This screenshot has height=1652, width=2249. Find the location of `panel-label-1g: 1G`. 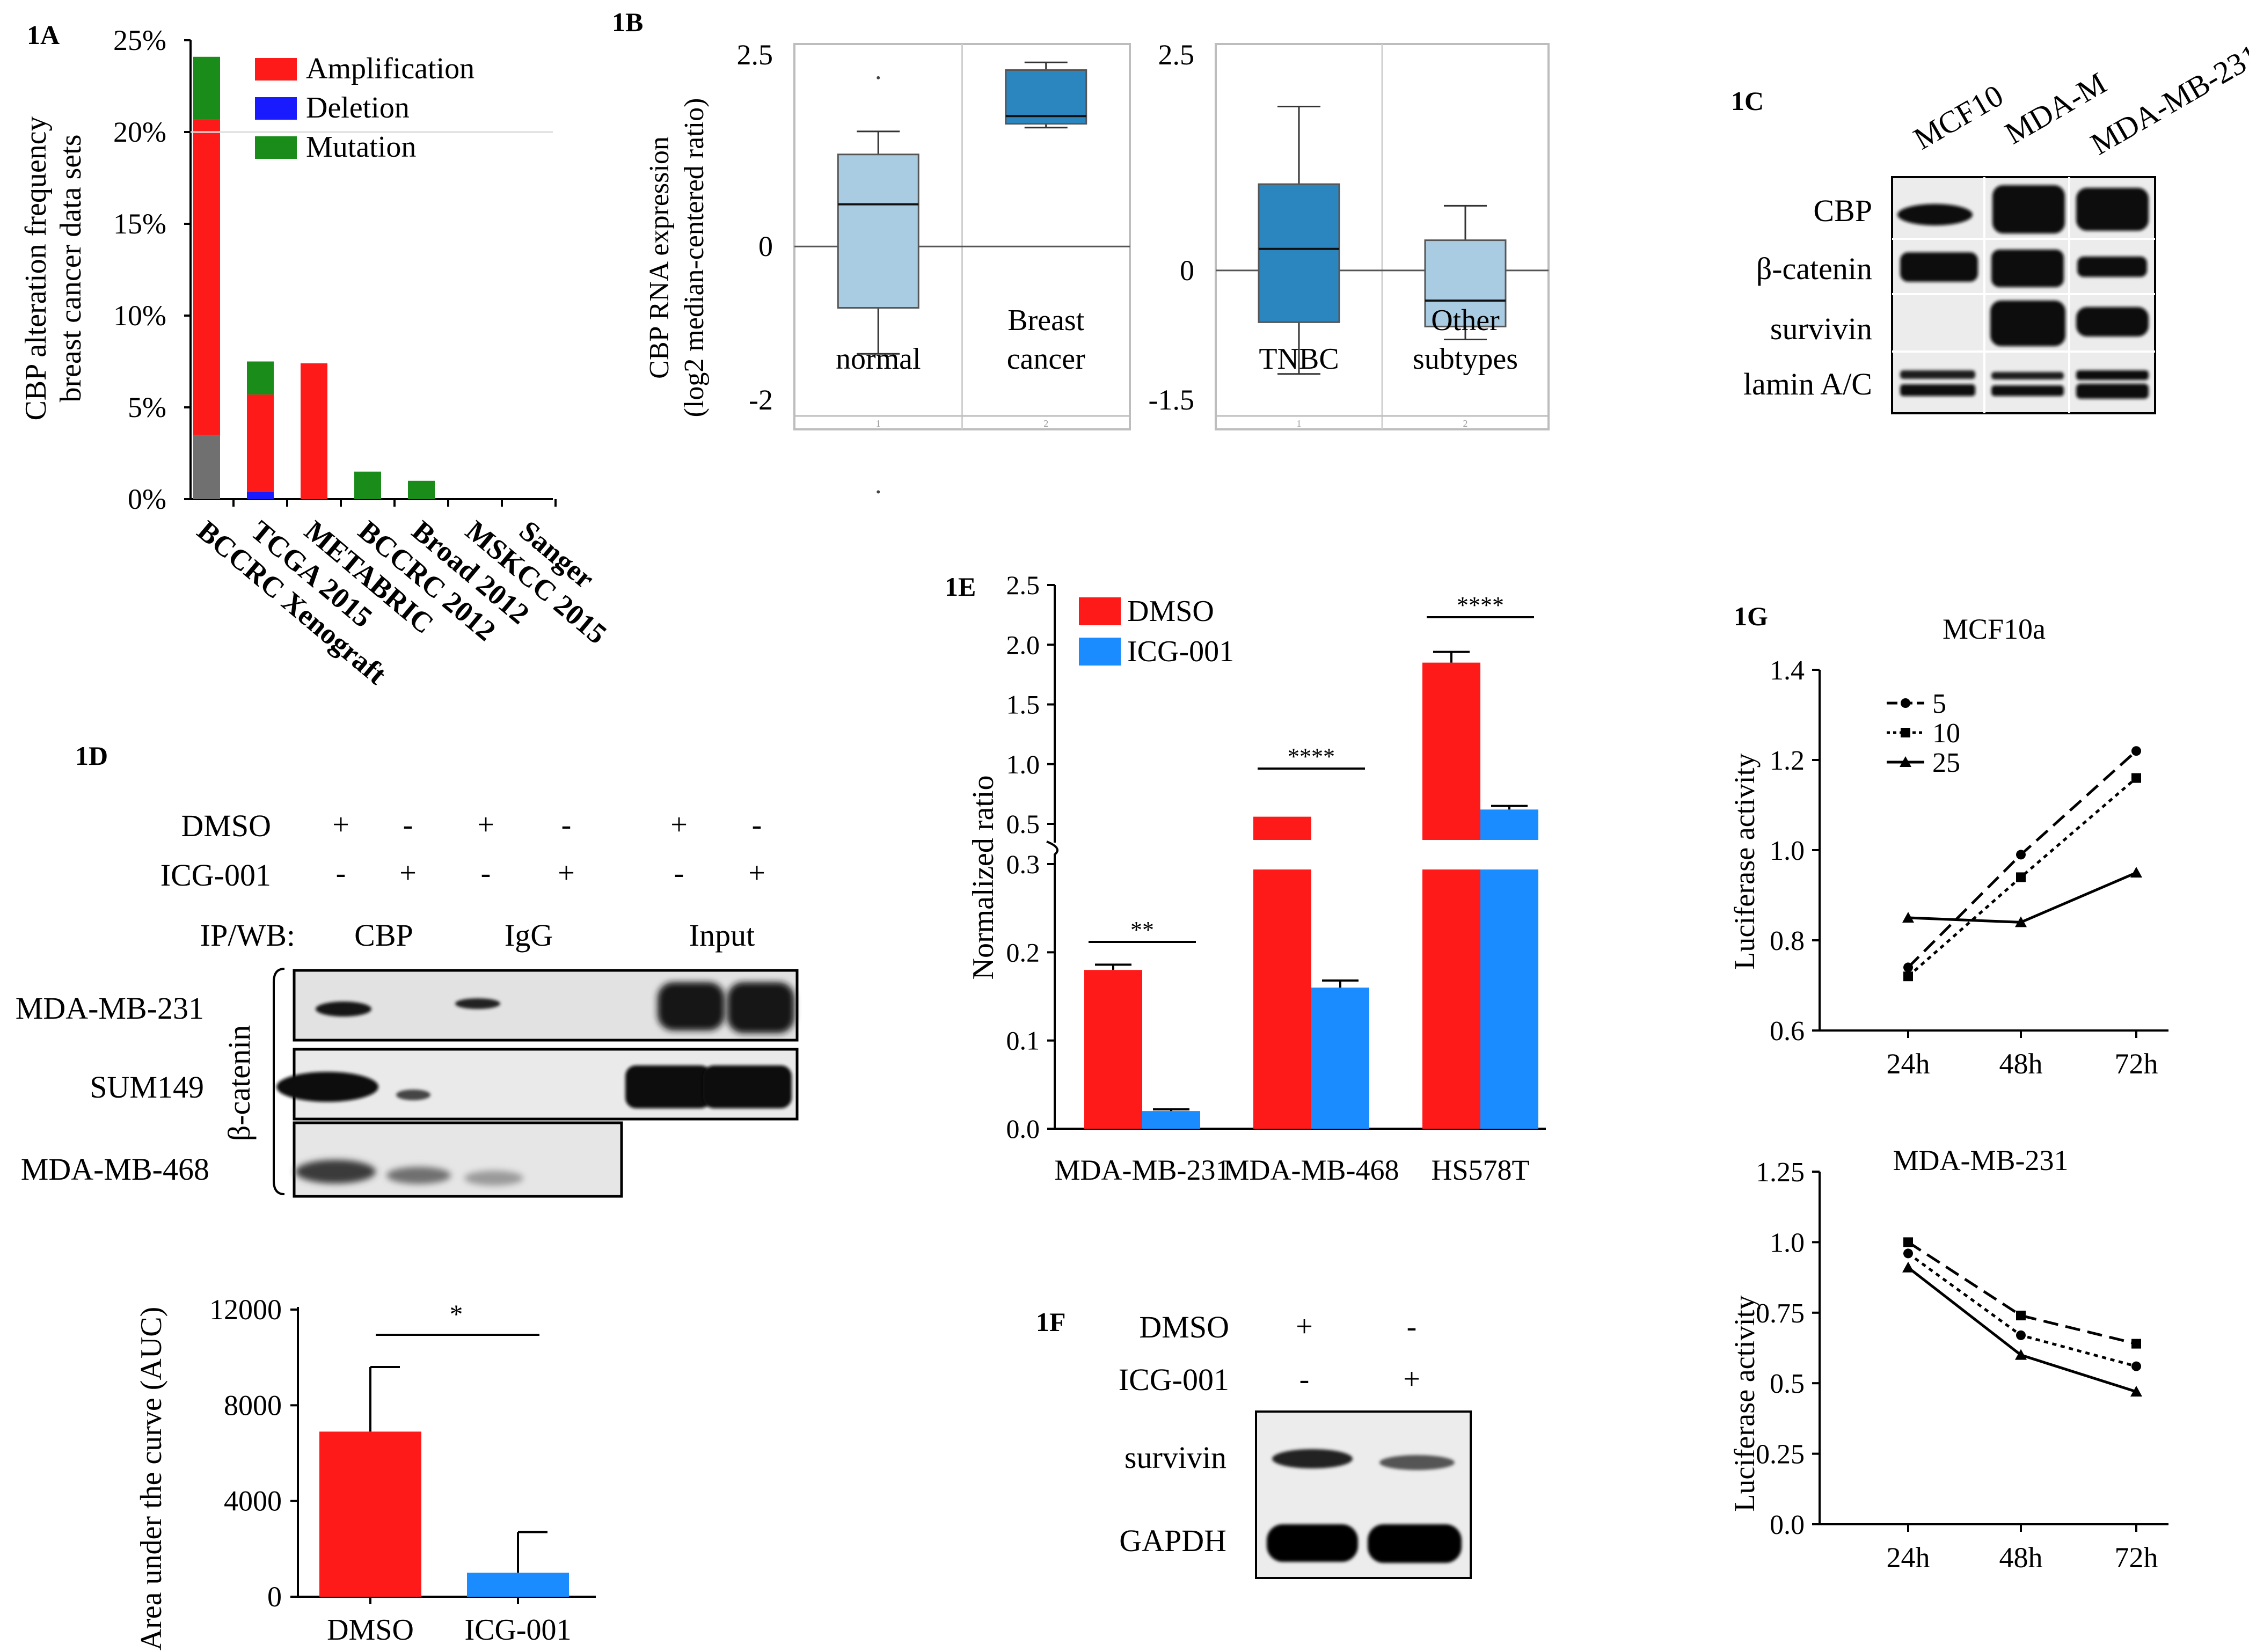

panel-label-1g: 1G is located at coordinates (1751, 616).